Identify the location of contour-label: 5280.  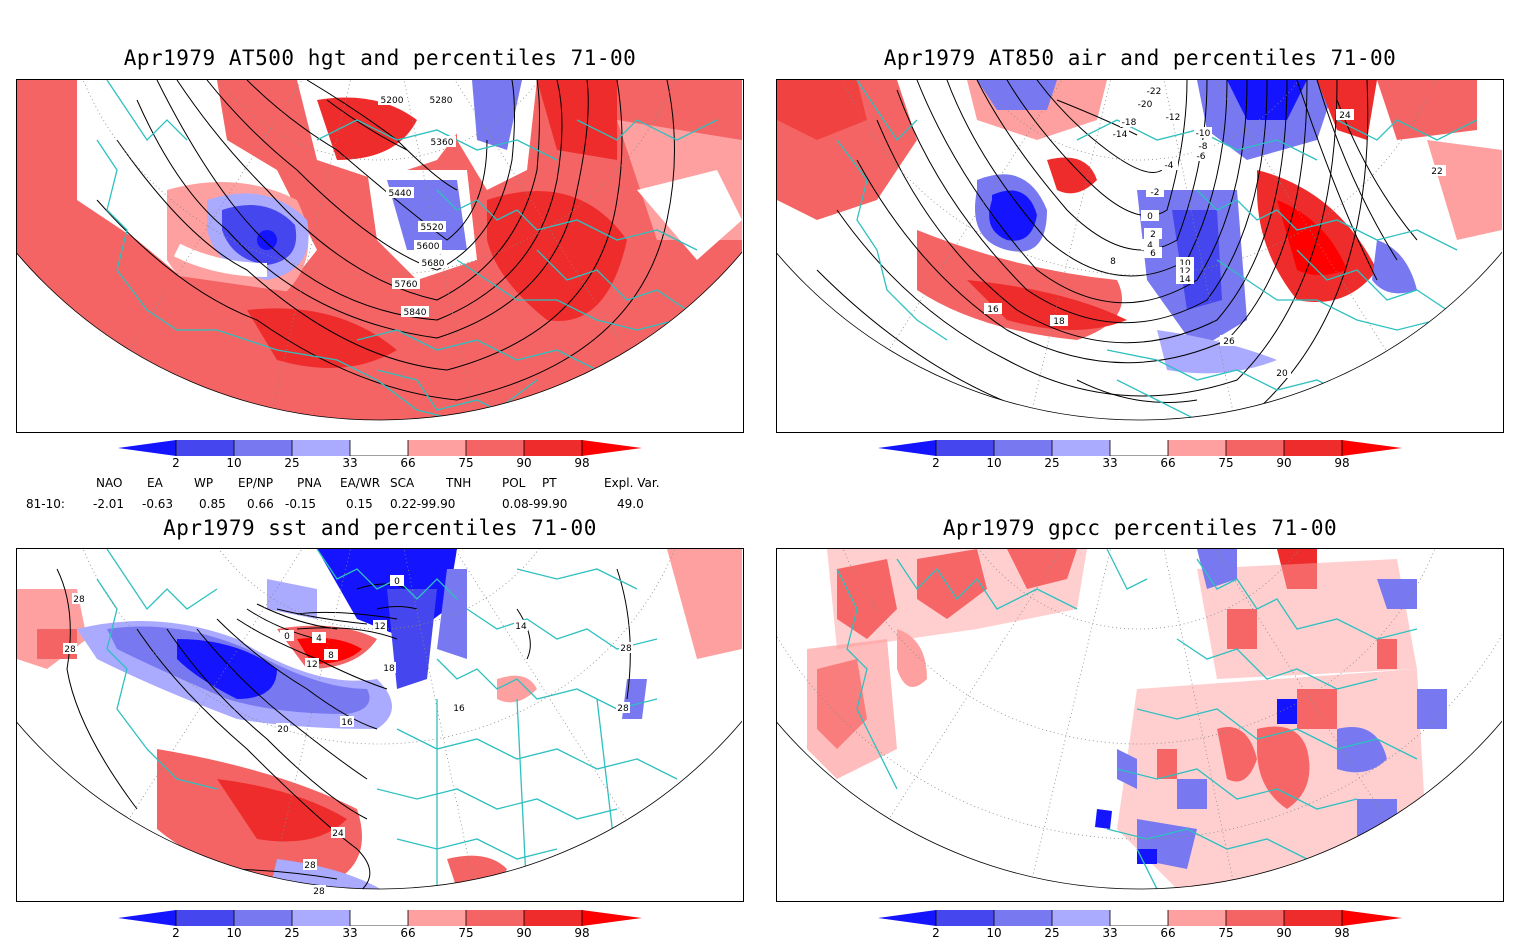
(441, 101).